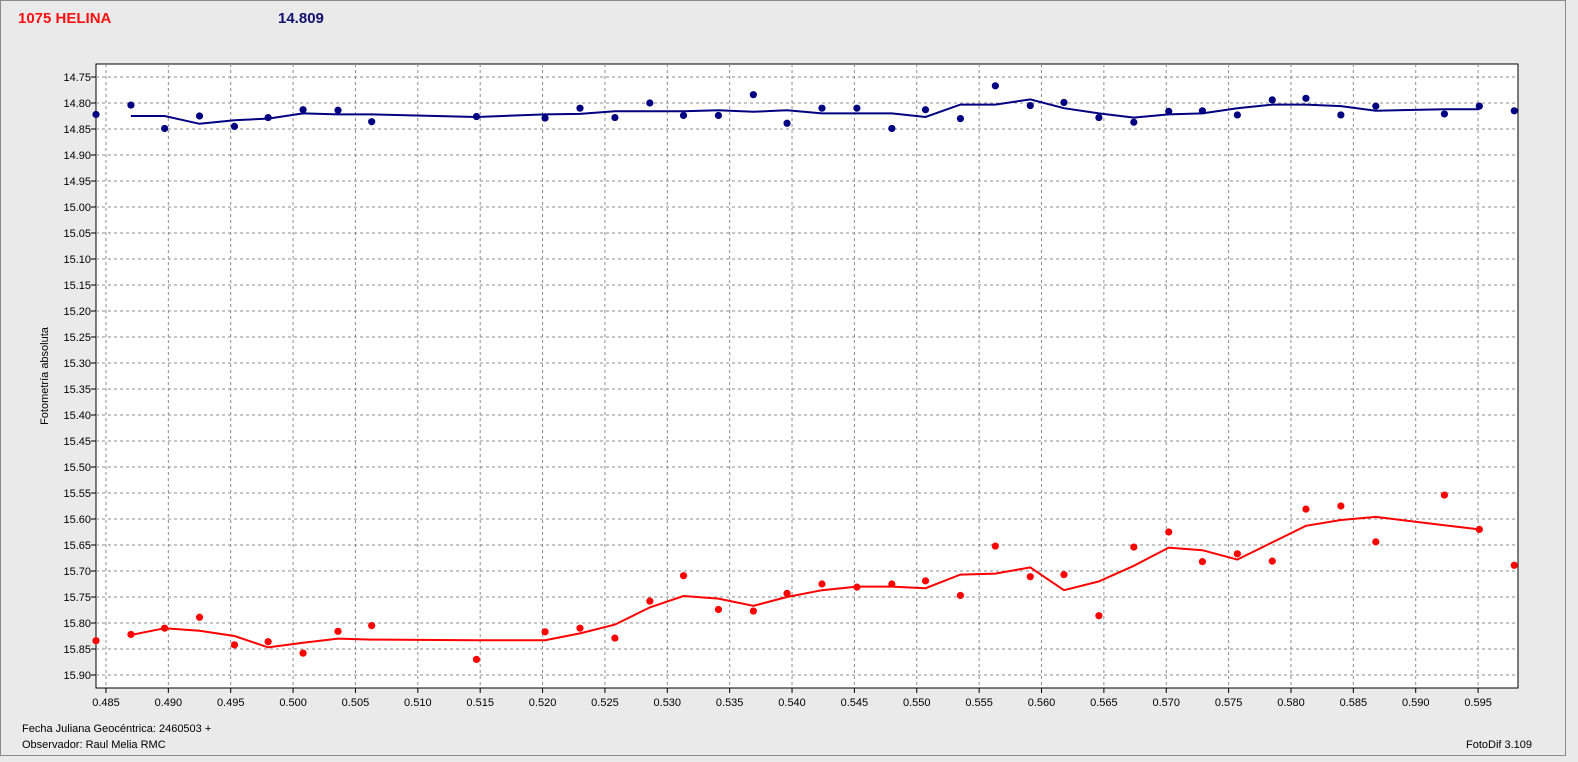 The height and width of the screenshot is (762, 1578). Describe the element at coordinates (77, 234) in the screenshot. I see `y-tick-label: 15.05` at that location.